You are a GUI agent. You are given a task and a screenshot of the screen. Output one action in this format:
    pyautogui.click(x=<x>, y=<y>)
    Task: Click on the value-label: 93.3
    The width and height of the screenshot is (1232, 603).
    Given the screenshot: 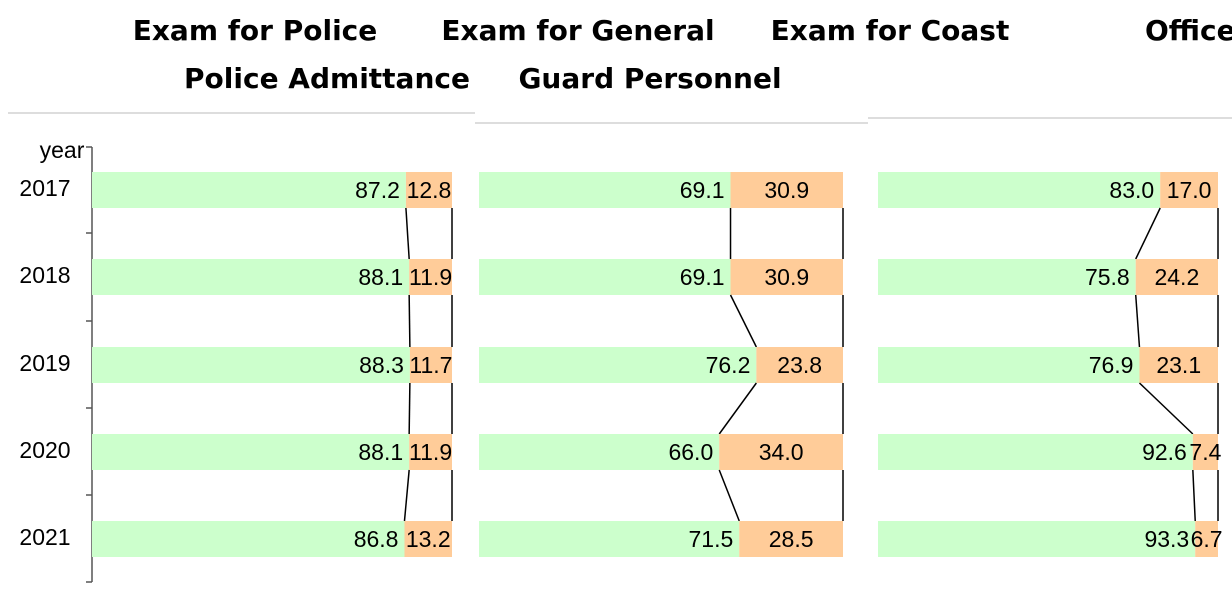 What is the action you would take?
    pyautogui.click(x=1166, y=539)
    